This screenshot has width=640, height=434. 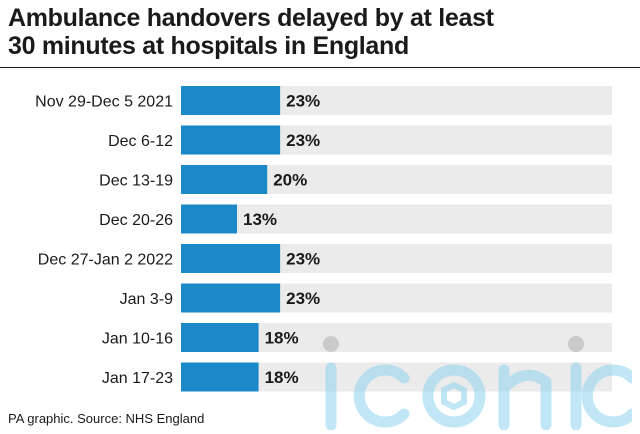 What do you see at coordinates (208, 46) in the screenshot?
I see `title-line-2: 30 minutes at hospitals in England` at bounding box center [208, 46].